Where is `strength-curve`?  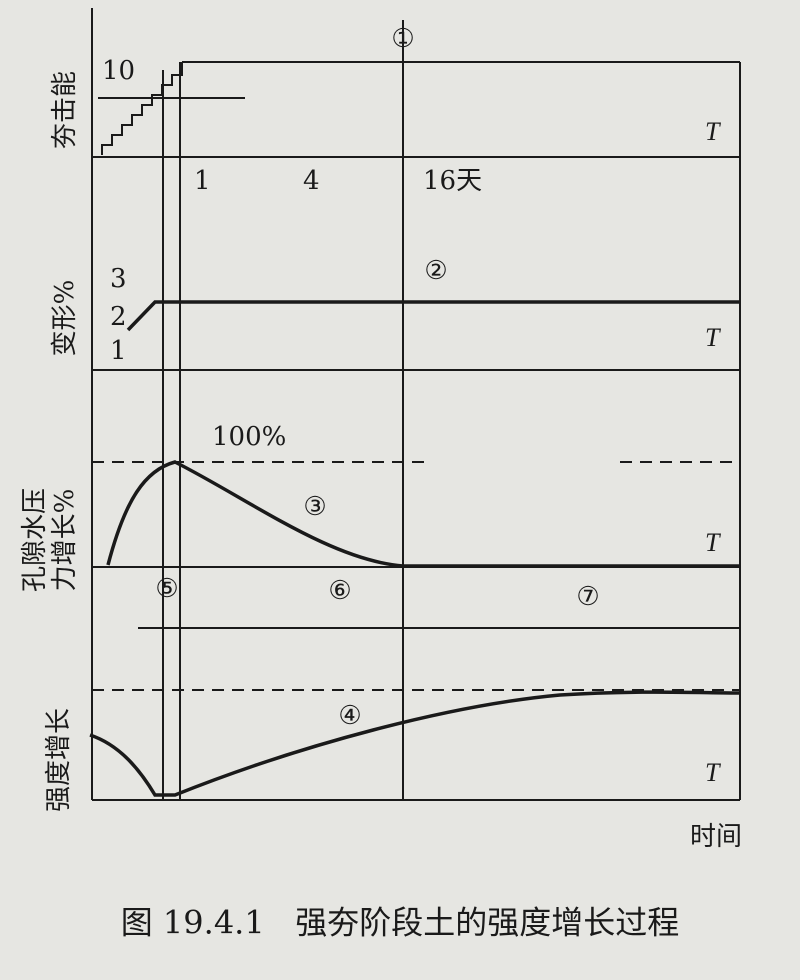
strength-curve is located at coordinates (415, 743).